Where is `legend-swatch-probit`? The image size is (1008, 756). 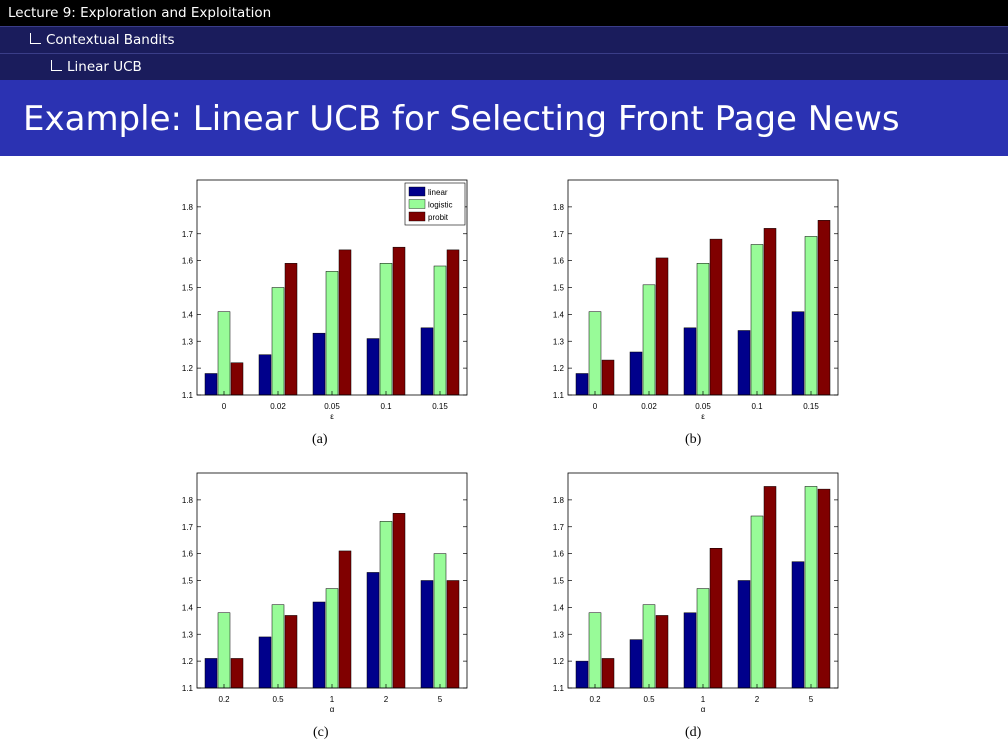
legend-swatch-probit is located at coordinates (417, 216).